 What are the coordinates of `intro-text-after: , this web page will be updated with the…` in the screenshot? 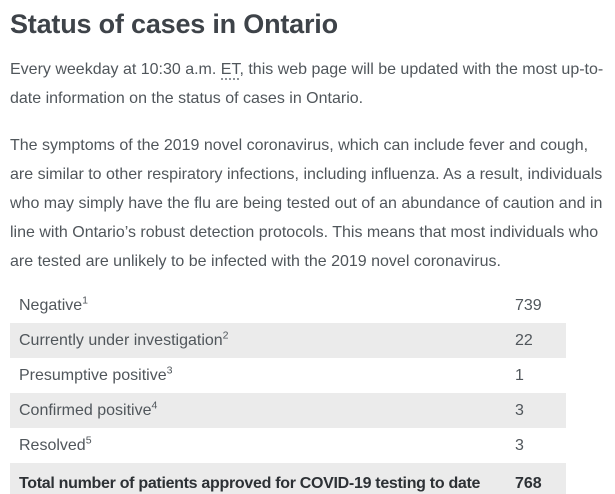 It's located at (307, 84).